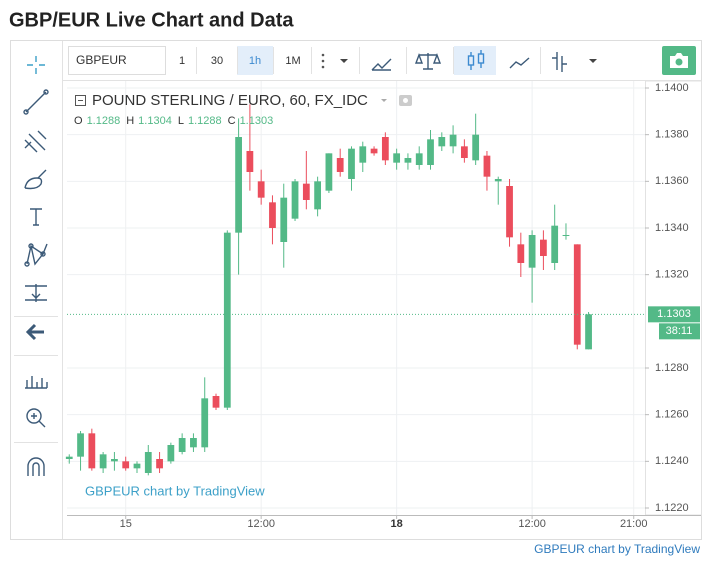 The width and height of the screenshot is (716, 568). What do you see at coordinates (217, 61) in the screenshot?
I see `interval-button: 30` at bounding box center [217, 61].